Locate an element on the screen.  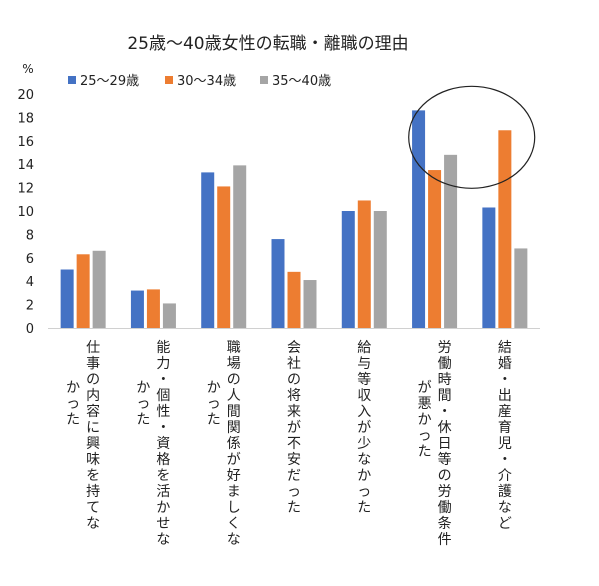
y-tick-label: 8 is located at coordinates (30, 235).